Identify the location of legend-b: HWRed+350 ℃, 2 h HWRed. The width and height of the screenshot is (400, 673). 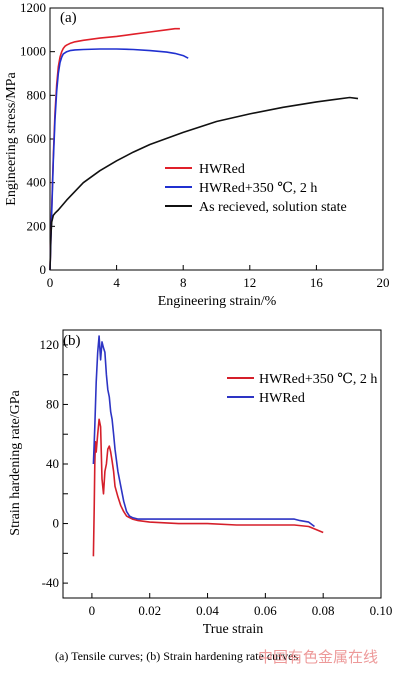
(302, 389).